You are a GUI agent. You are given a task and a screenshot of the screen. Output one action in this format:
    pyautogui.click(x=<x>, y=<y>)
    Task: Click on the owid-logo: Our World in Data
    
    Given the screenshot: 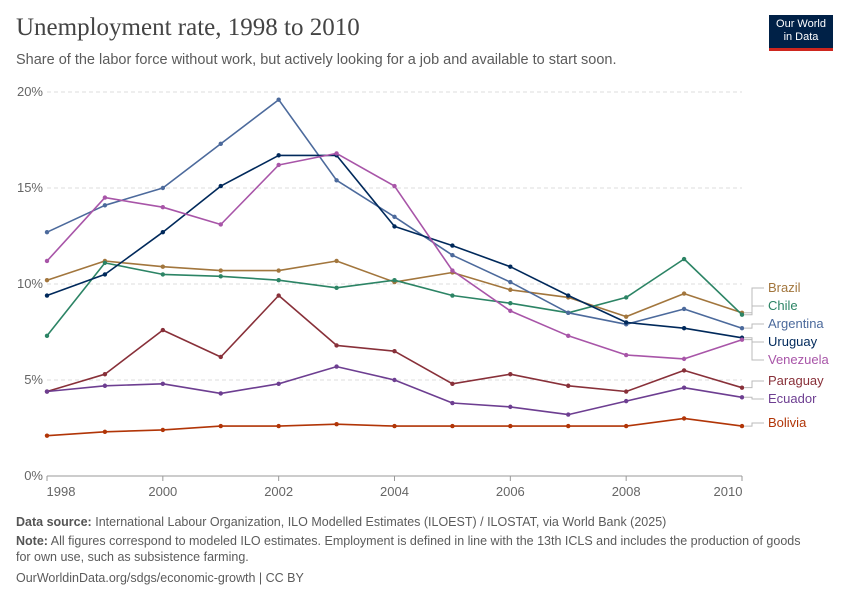 What is the action you would take?
    pyautogui.click(x=801, y=33)
    